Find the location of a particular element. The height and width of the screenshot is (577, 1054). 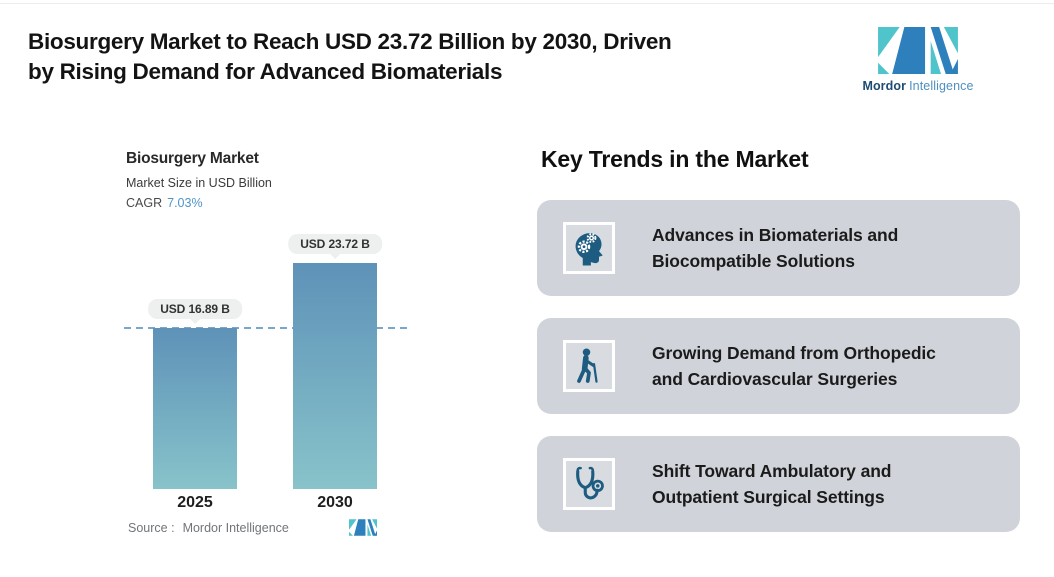

cagr-value: 7.03% is located at coordinates (185, 203).